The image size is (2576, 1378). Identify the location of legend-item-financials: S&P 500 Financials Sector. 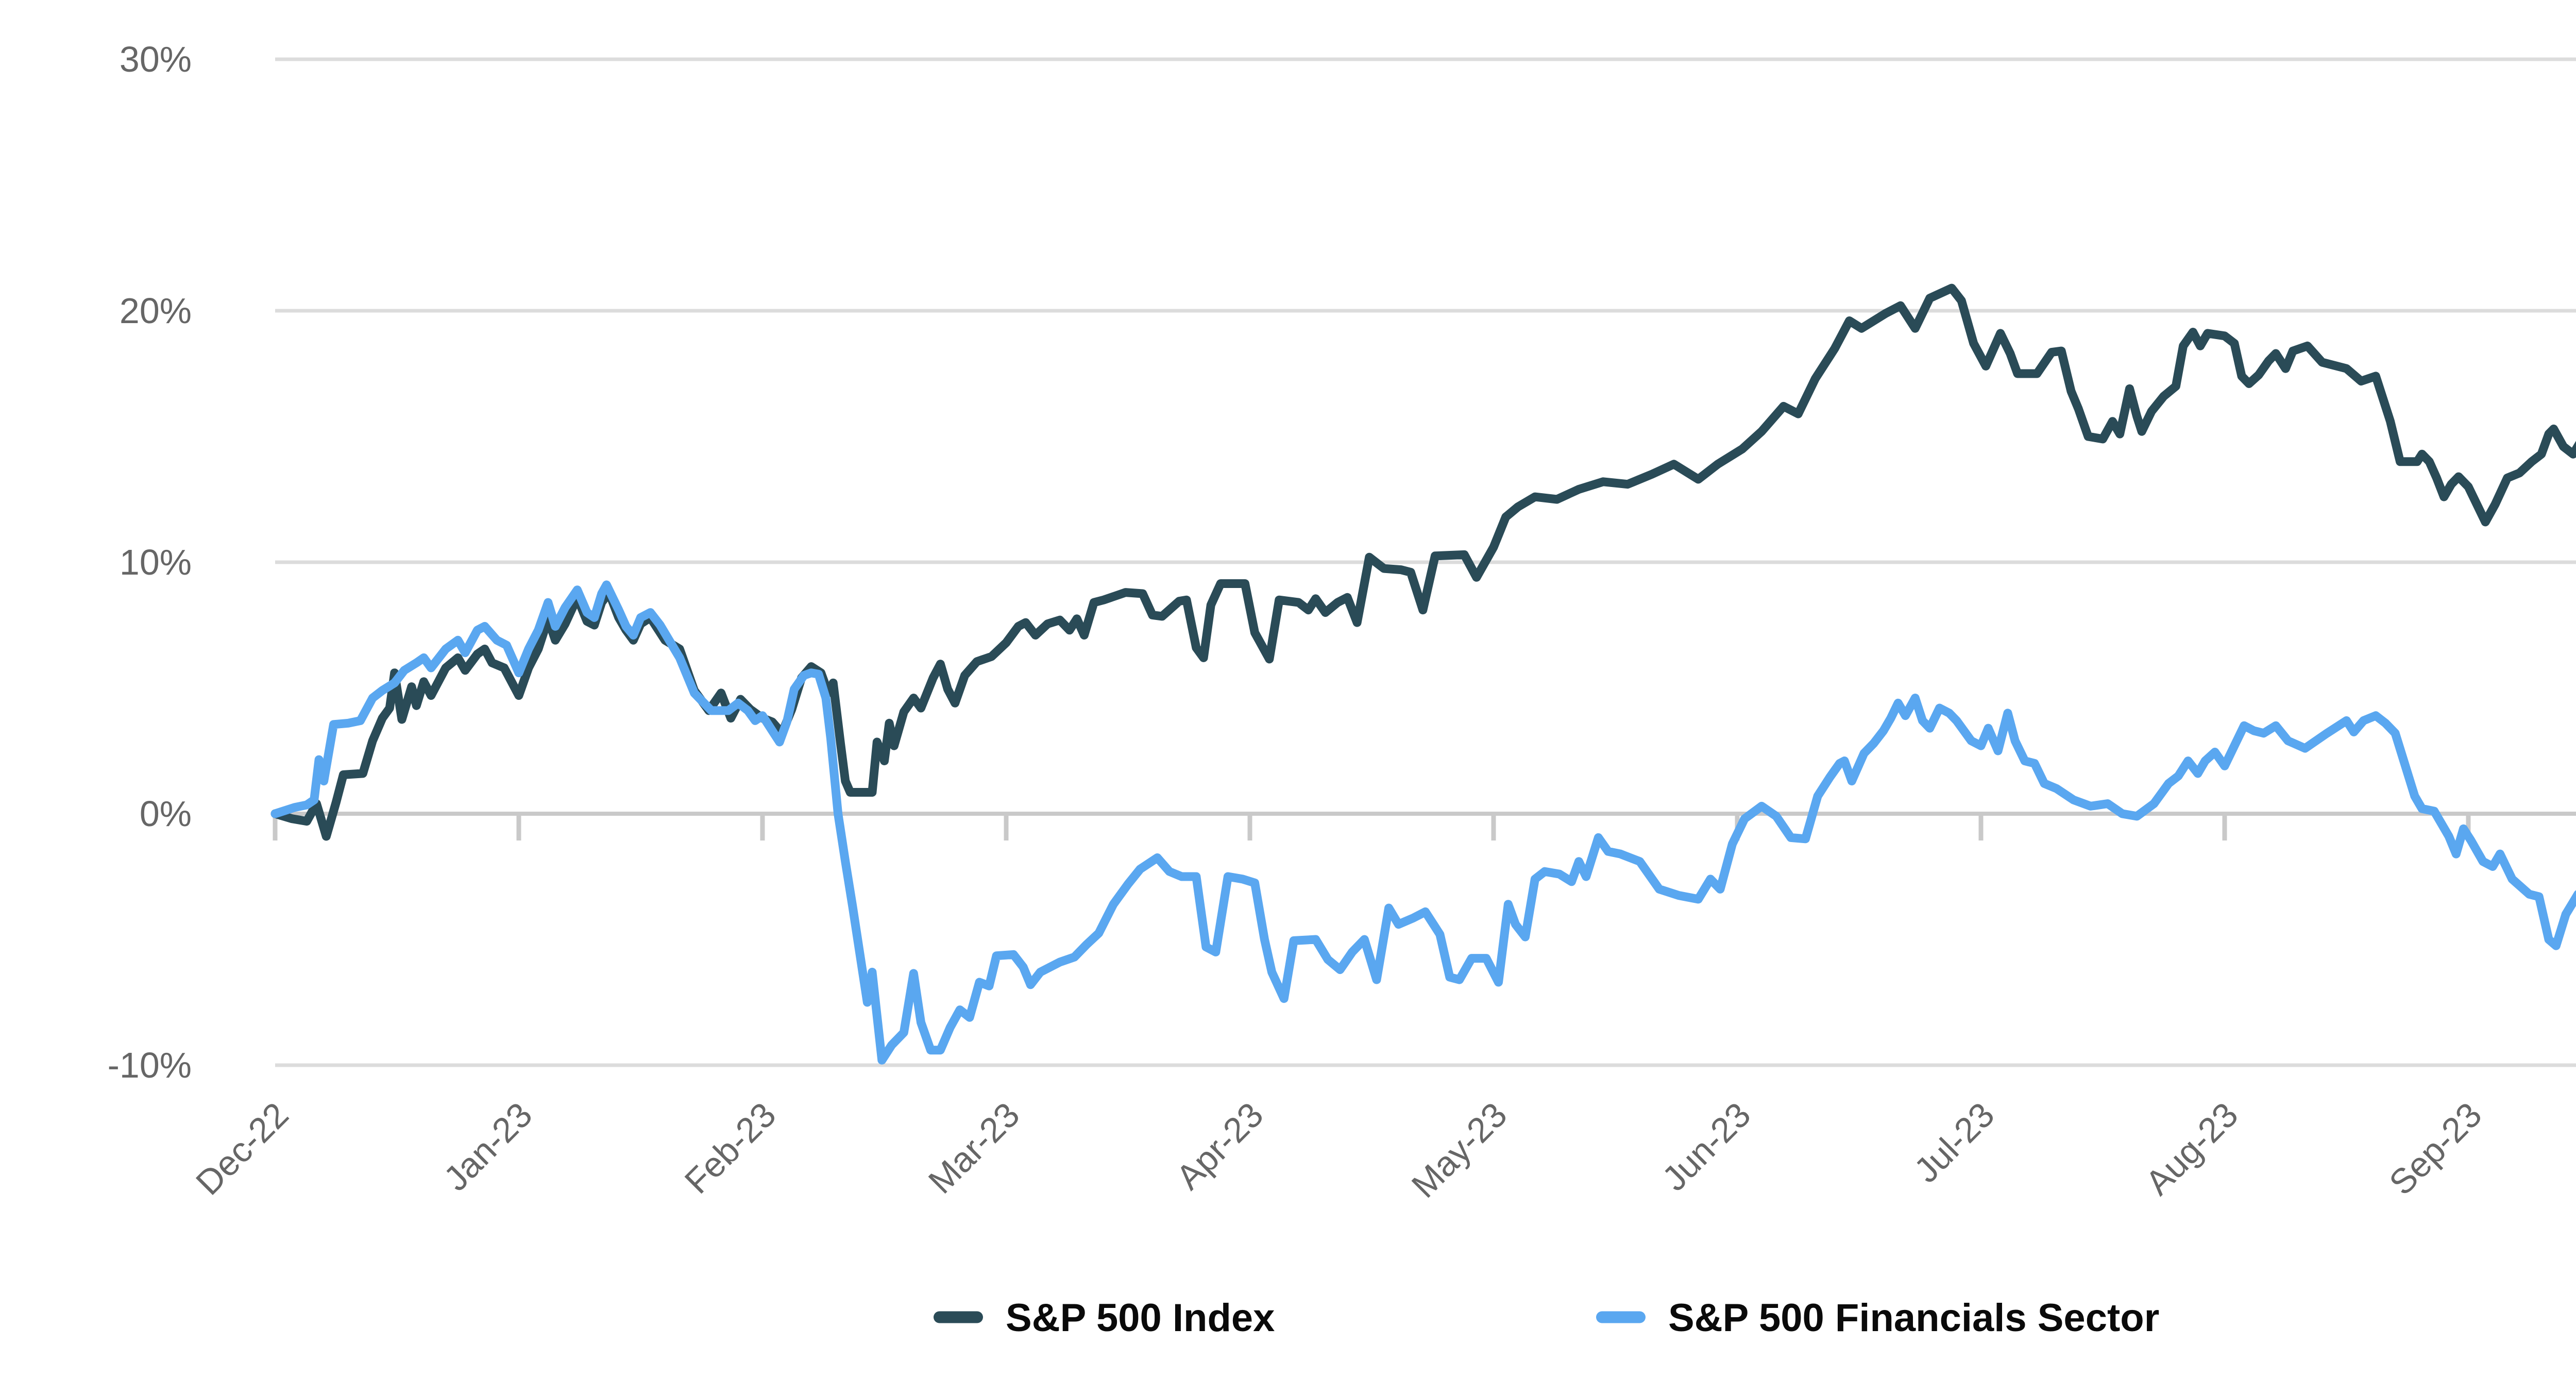
(1877, 1318).